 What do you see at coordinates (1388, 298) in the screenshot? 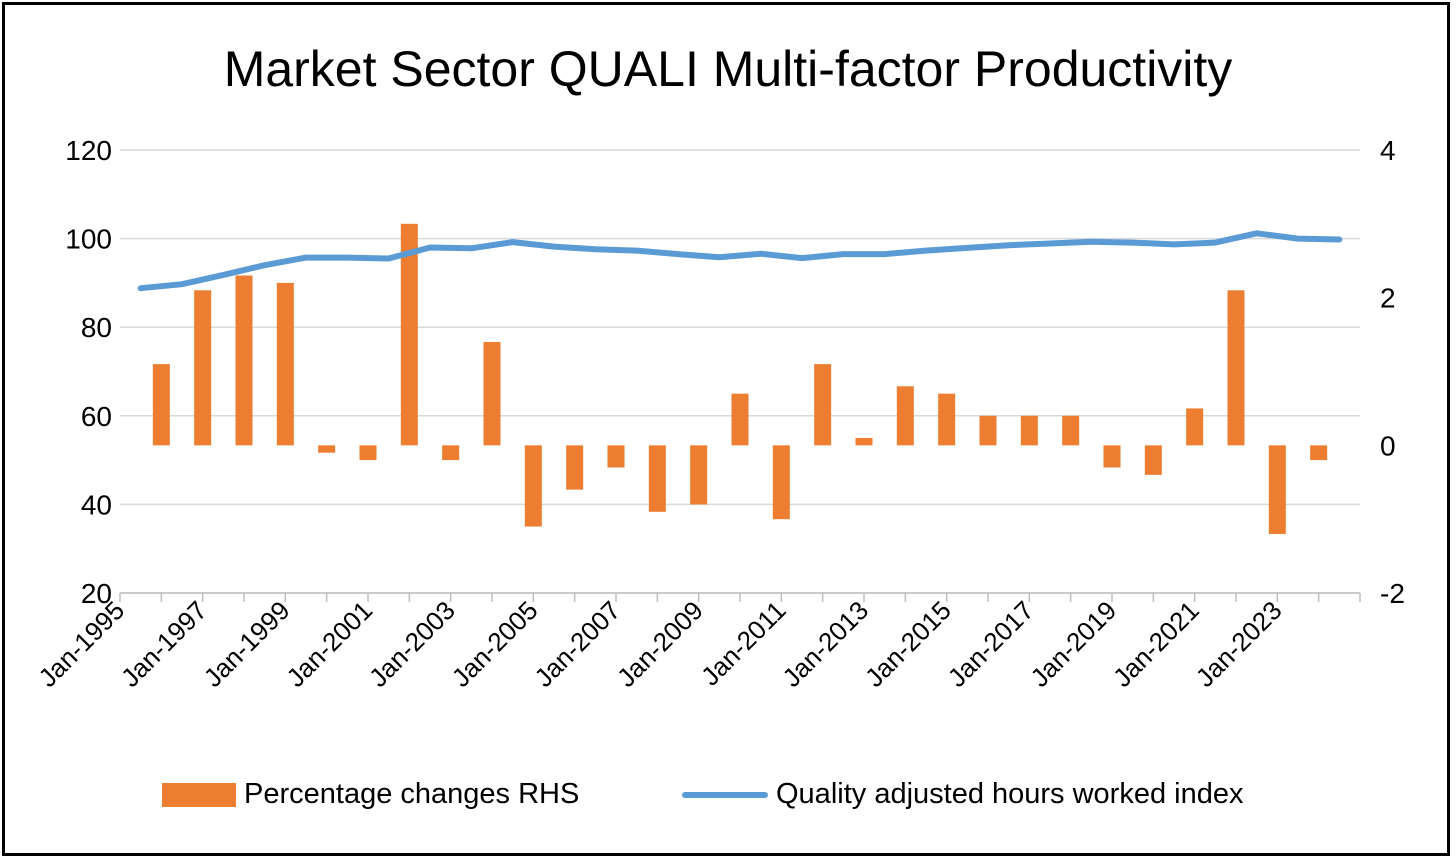
I see `right-axis-tick-label: 2` at bounding box center [1388, 298].